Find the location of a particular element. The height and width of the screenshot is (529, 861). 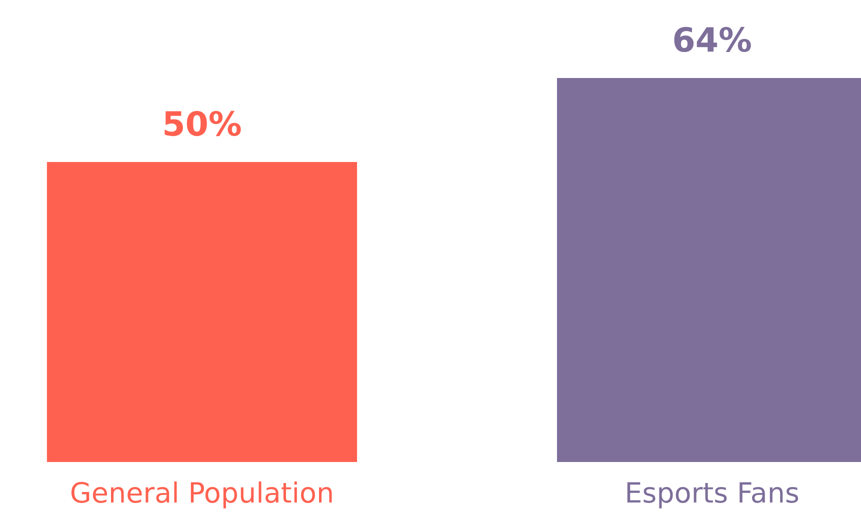

data-label: 64% is located at coordinates (712, 39).